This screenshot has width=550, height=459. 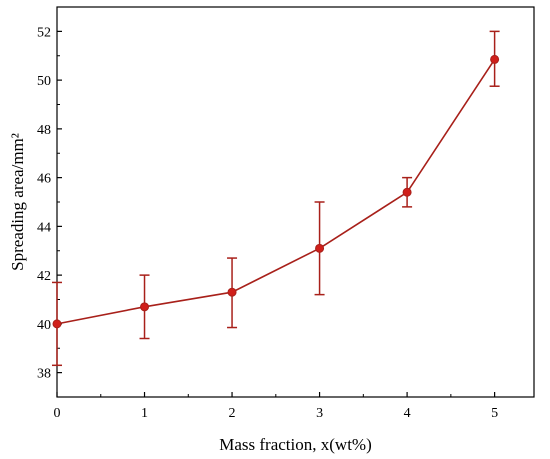 What do you see at coordinates (44, 179) in the screenshot?
I see `y-tick-label: 46` at bounding box center [44, 179].